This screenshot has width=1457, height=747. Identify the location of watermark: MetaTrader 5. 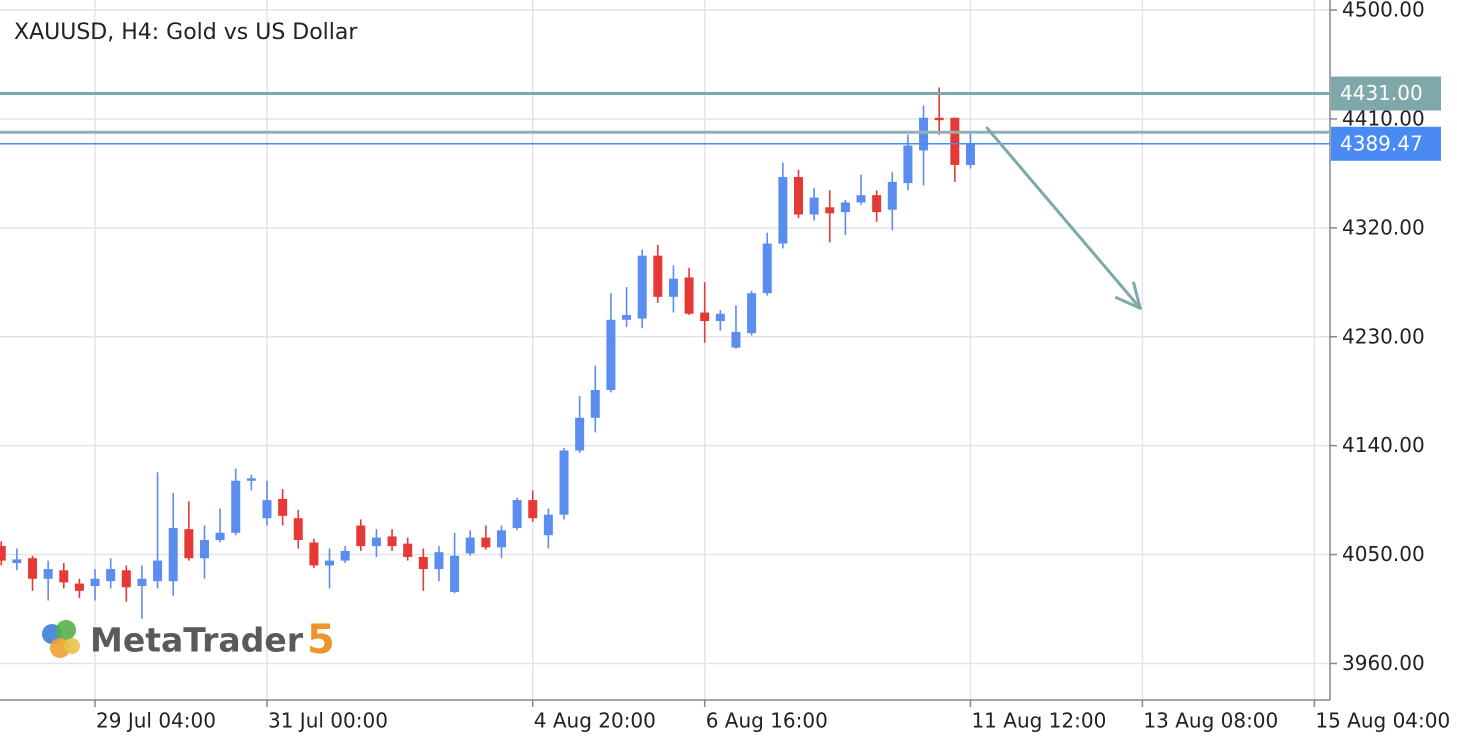
(188, 640).